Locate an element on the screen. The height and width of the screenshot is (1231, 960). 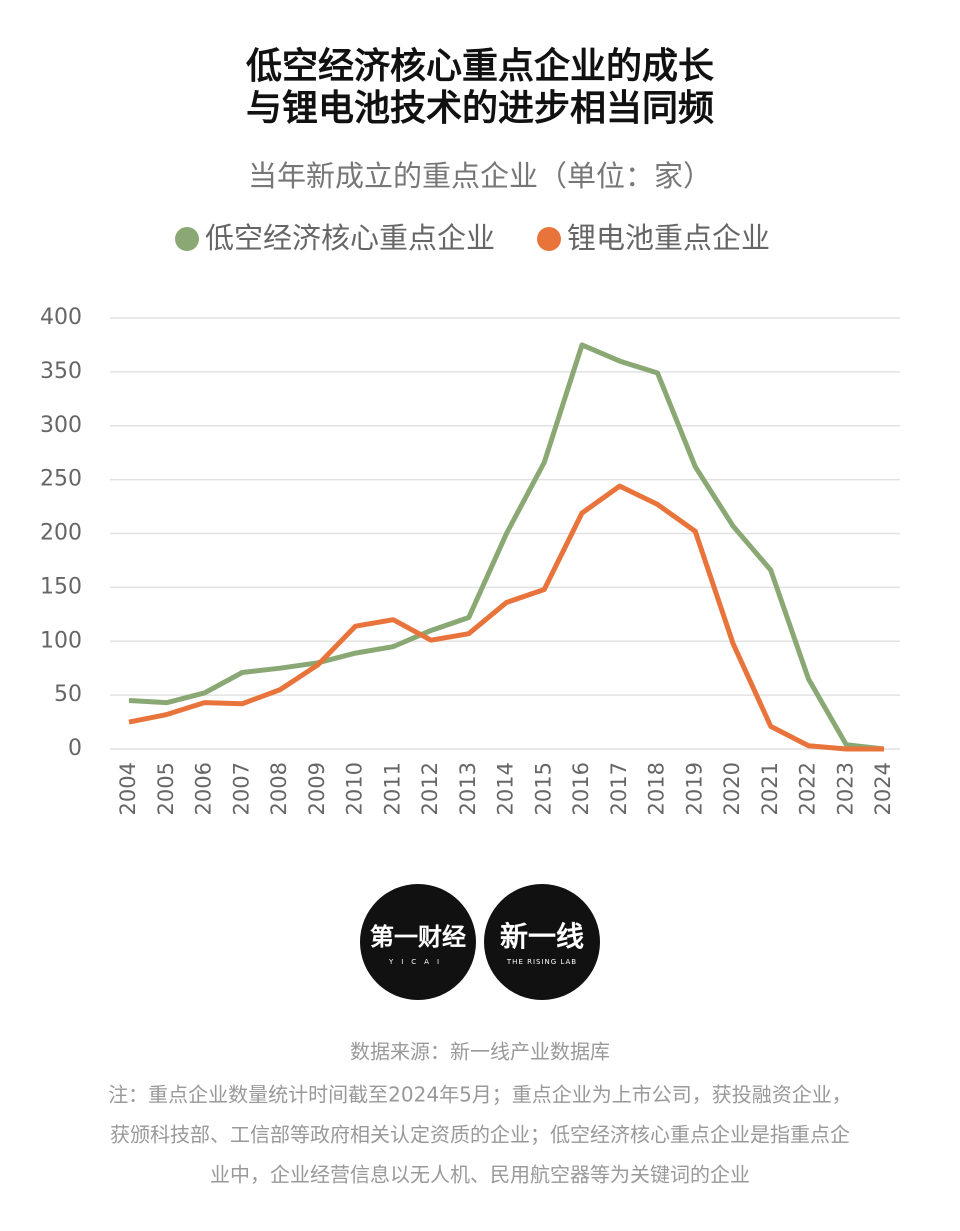
x-tick-label: 2012 is located at coordinates (430, 788).